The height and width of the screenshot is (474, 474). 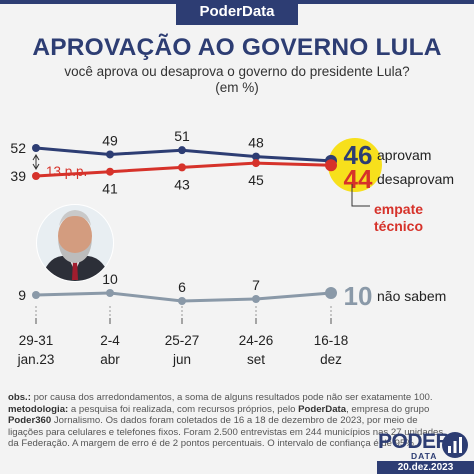 I want to click on data-label: 6, so click(x=182, y=287).